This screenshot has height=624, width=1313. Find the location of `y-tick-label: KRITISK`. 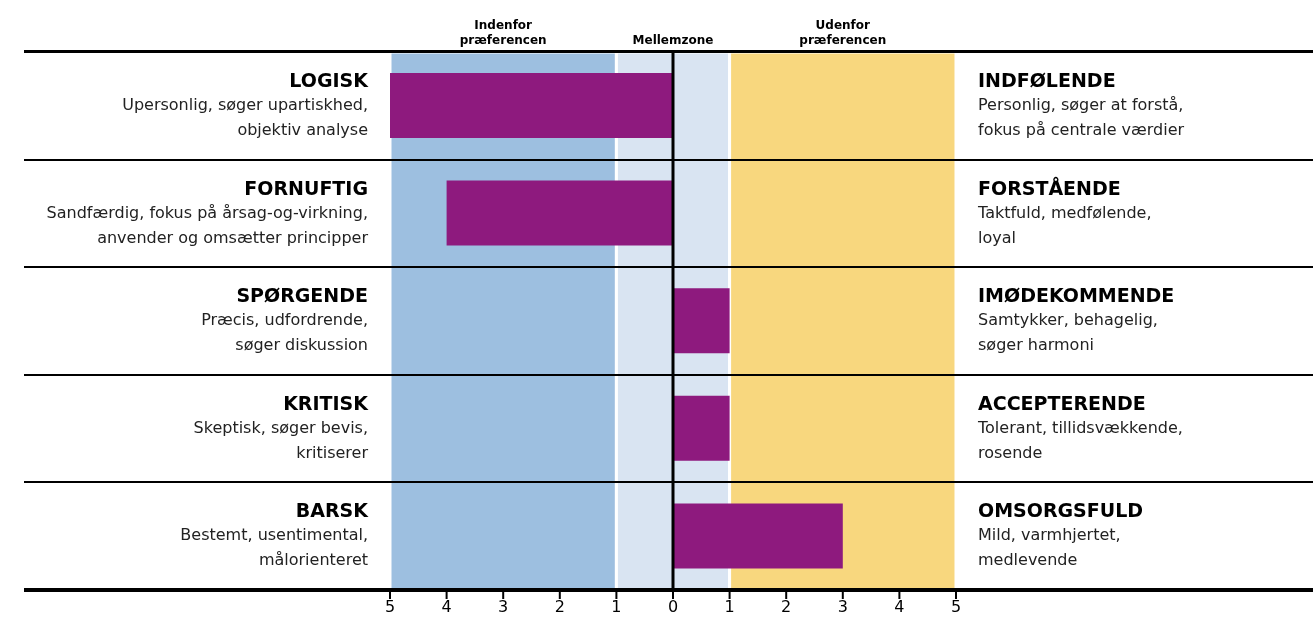

y-tick-label: KRITISK is located at coordinates (325, 402).